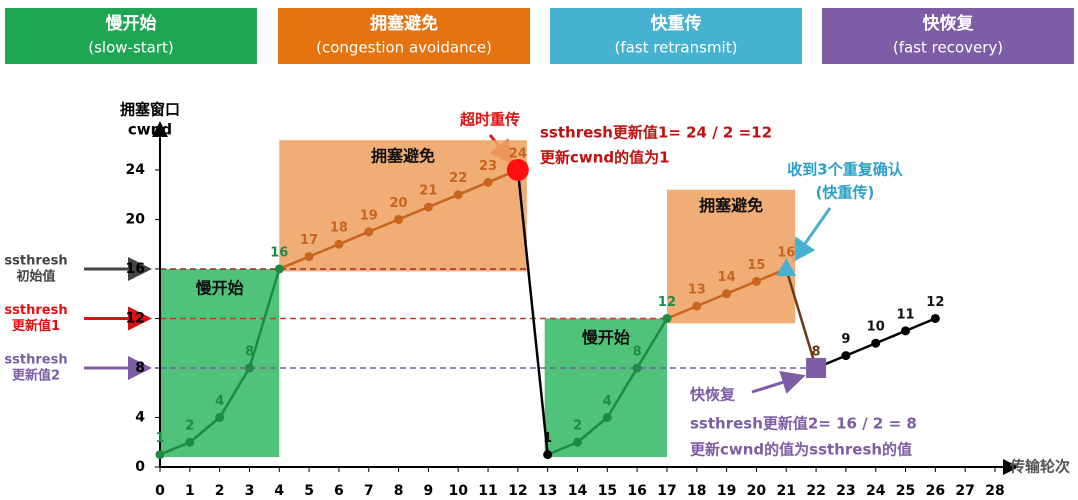 This screenshot has width=1078, height=500. I want to click on y-tick-label: 0, so click(140, 467).